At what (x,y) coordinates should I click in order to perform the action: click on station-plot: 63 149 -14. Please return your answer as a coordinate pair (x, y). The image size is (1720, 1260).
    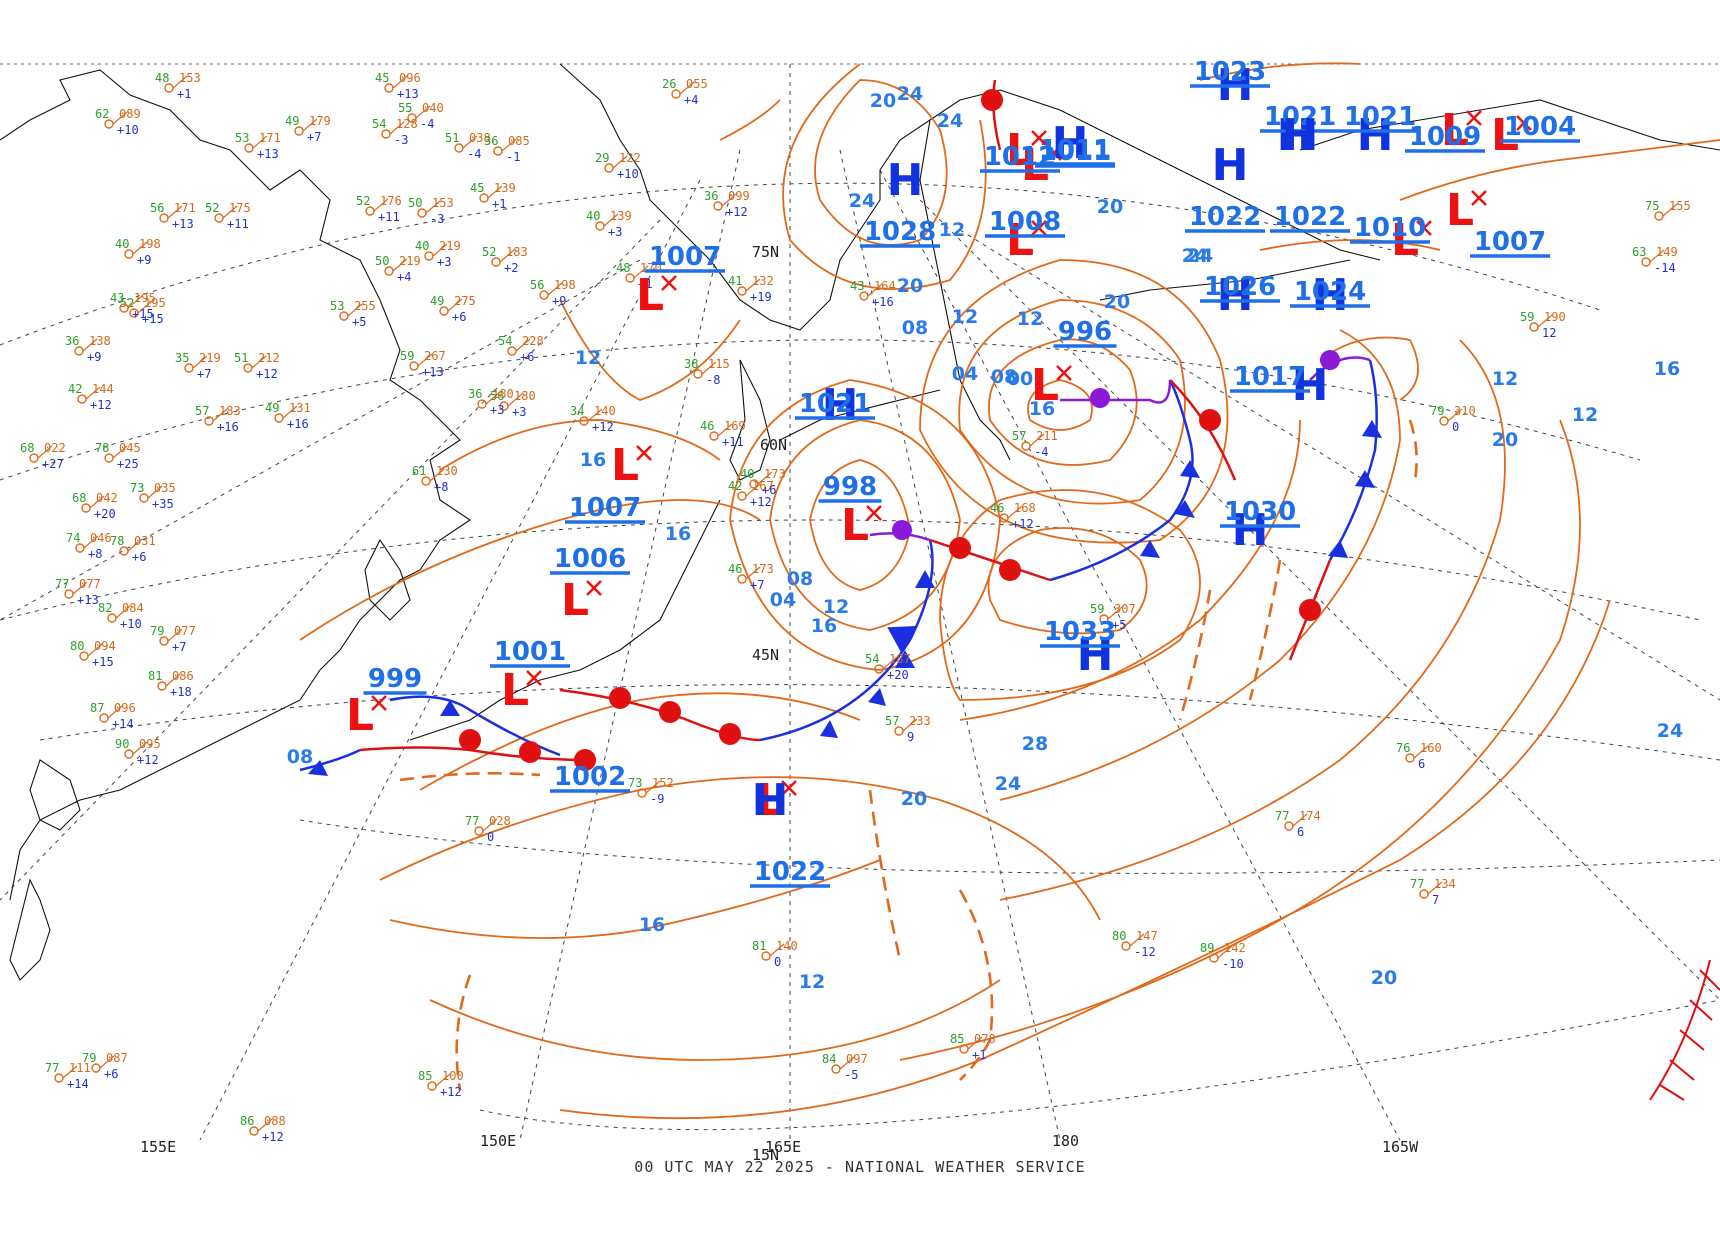
    Looking at the image, I should click on (1655, 260).